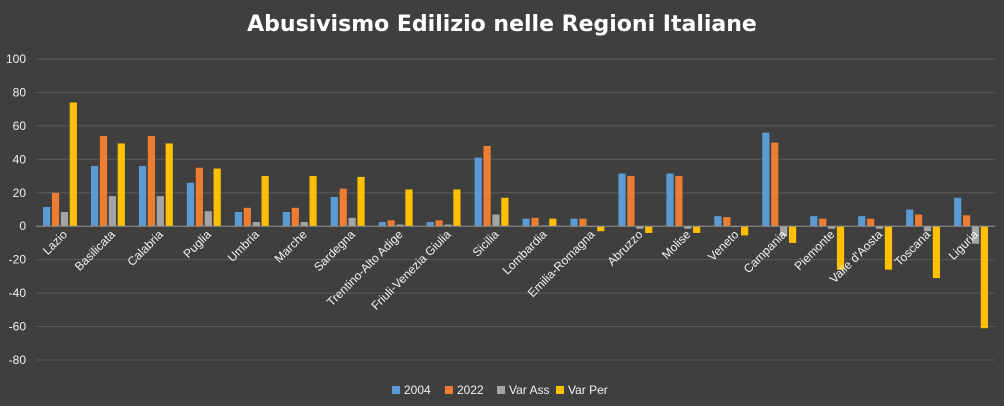 The image size is (1004, 406). What do you see at coordinates (146, 248) in the screenshot?
I see `x-tick-label: Calabria` at bounding box center [146, 248].